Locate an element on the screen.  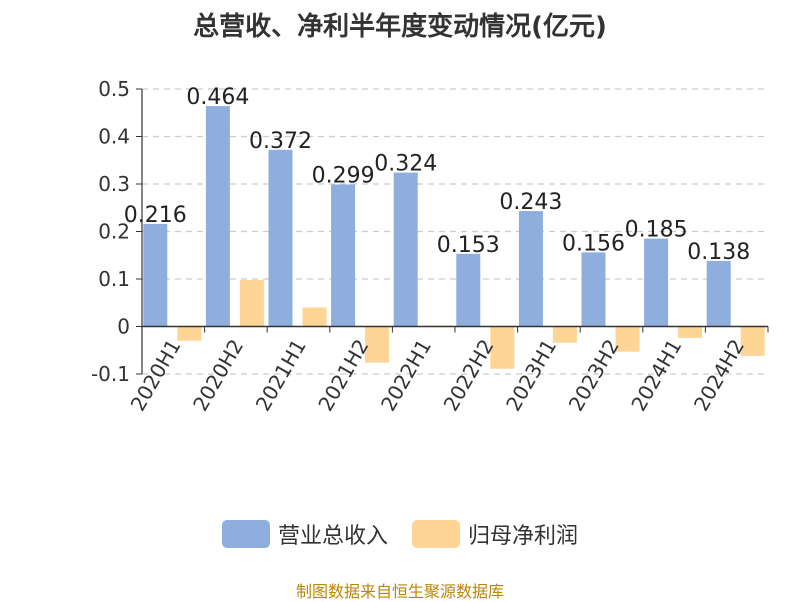
legend-swatch-revenue is located at coordinates (245, 534).